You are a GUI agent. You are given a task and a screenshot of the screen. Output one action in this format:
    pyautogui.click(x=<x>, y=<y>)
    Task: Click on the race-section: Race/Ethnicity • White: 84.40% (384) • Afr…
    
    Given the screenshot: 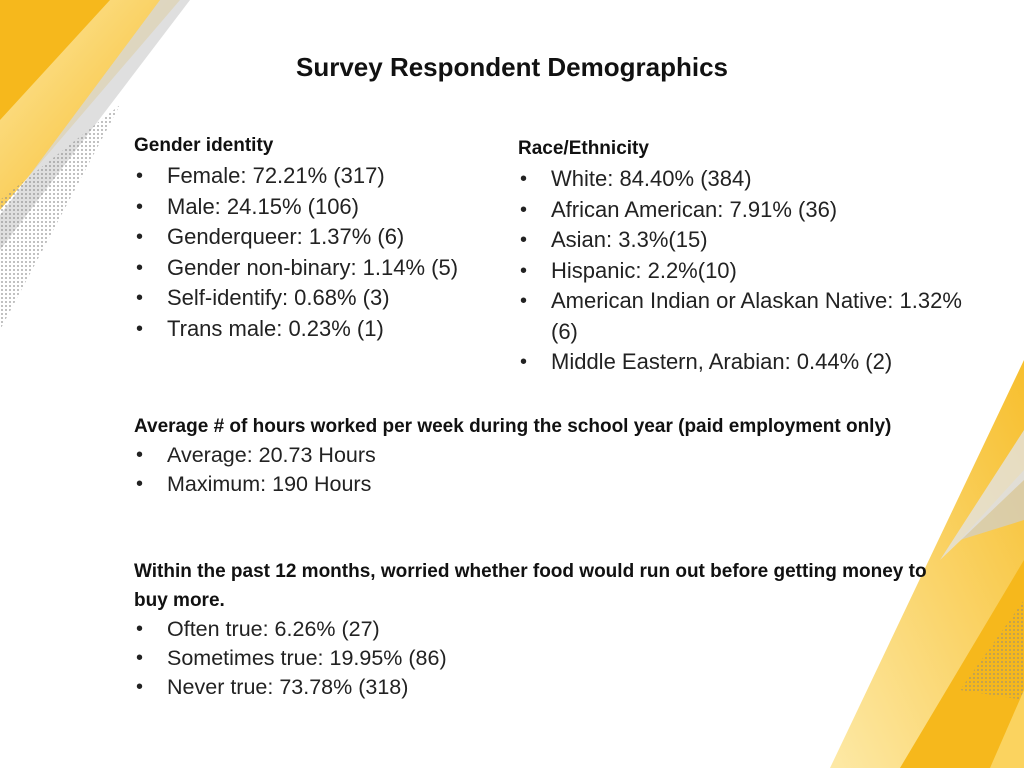 What is the action you would take?
    pyautogui.click(x=743, y=256)
    